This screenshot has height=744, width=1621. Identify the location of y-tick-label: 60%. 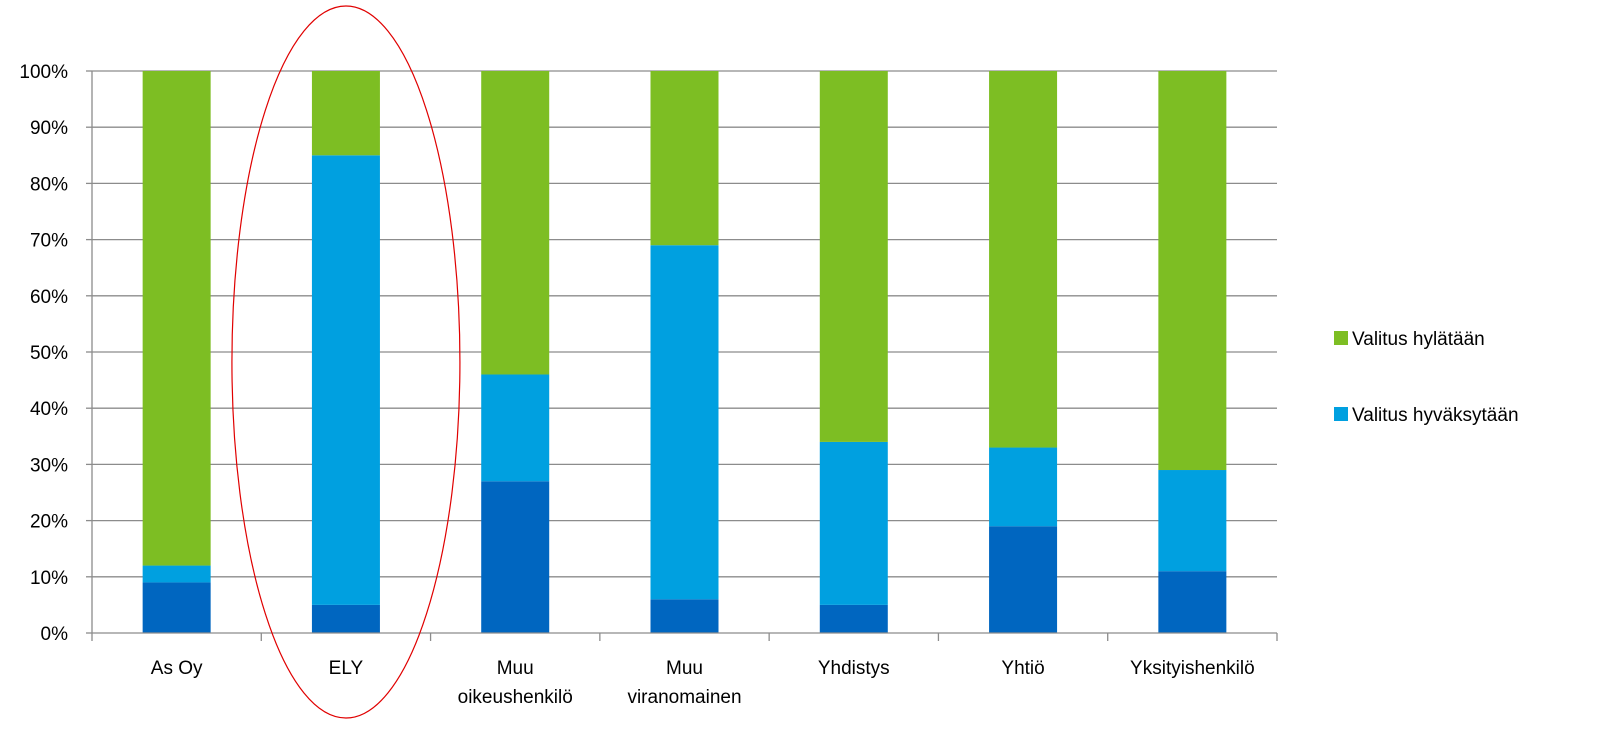
(49, 297).